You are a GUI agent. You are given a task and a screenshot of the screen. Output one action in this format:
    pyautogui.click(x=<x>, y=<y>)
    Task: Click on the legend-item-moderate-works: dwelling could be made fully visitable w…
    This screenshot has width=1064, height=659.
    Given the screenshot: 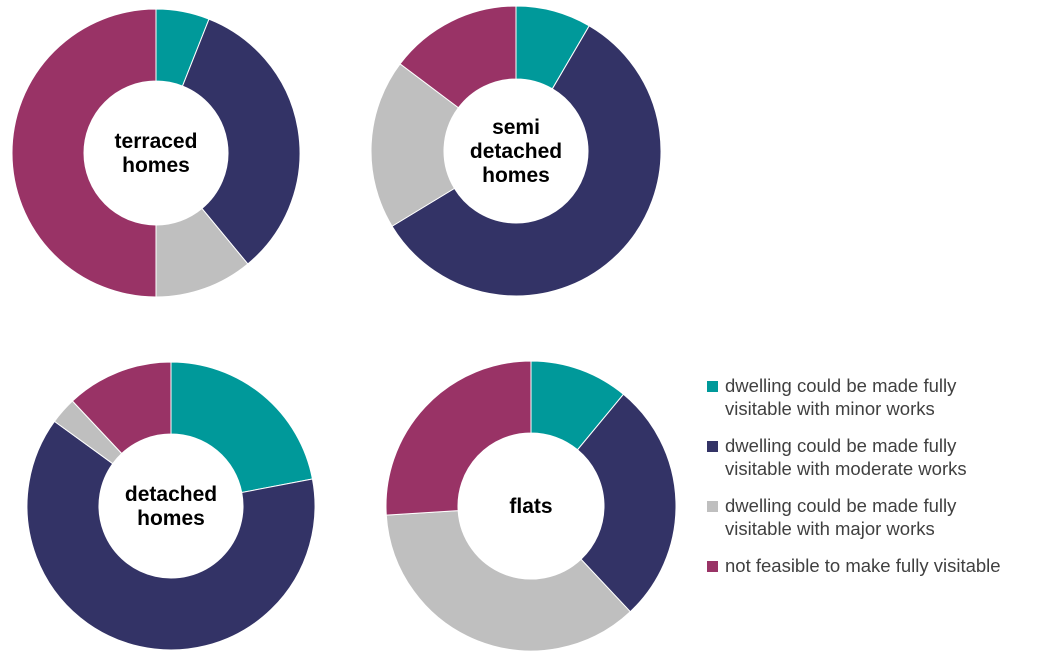 What is the action you would take?
    pyautogui.click(x=884, y=457)
    